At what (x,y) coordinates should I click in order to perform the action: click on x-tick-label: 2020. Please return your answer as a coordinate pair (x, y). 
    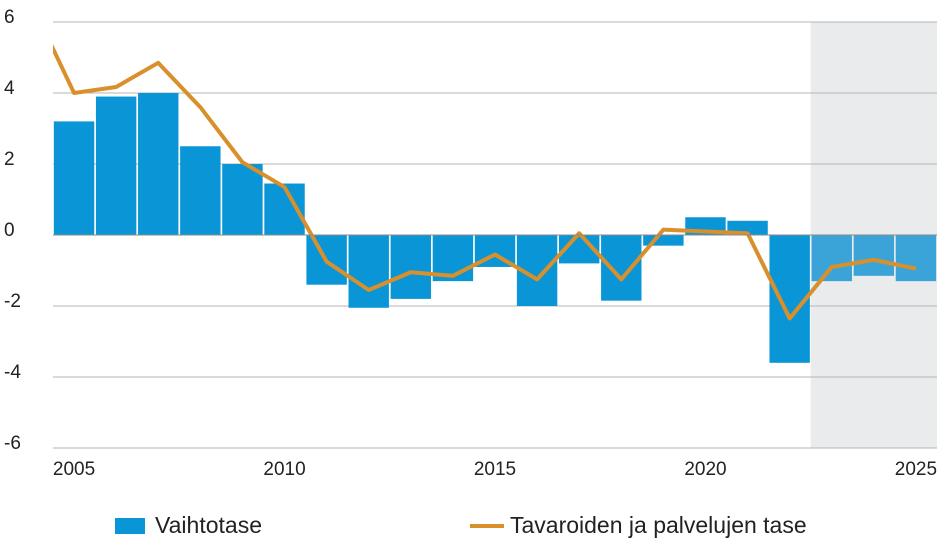
    Looking at the image, I should click on (705, 469).